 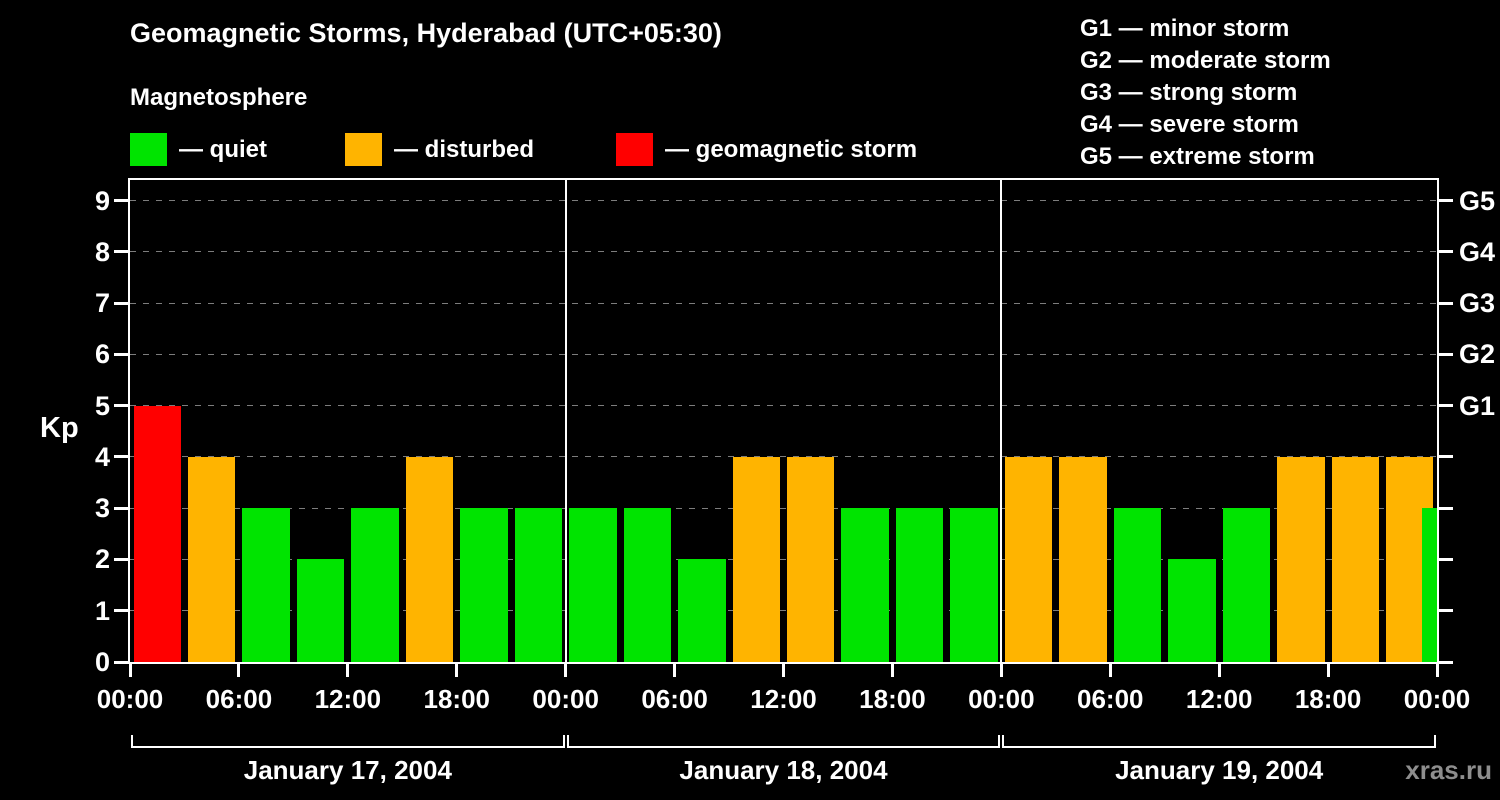 What do you see at coordinates (102, 303) in the screenshot?
I see `y-tick-label: 7` at bounding box center [102, 303].